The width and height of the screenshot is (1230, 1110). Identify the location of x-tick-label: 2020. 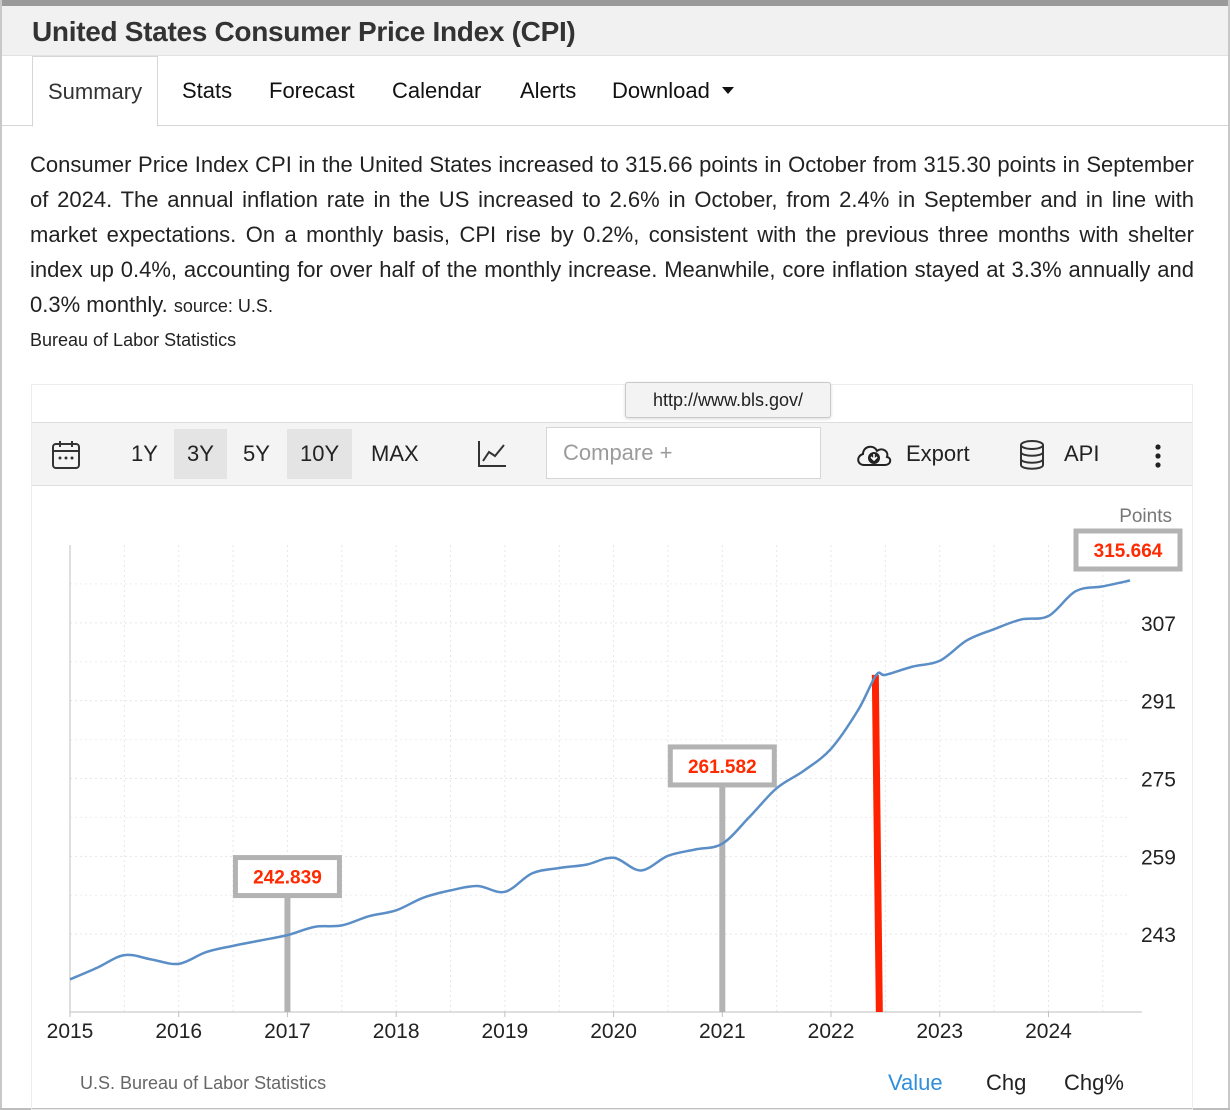
(613, 1031).